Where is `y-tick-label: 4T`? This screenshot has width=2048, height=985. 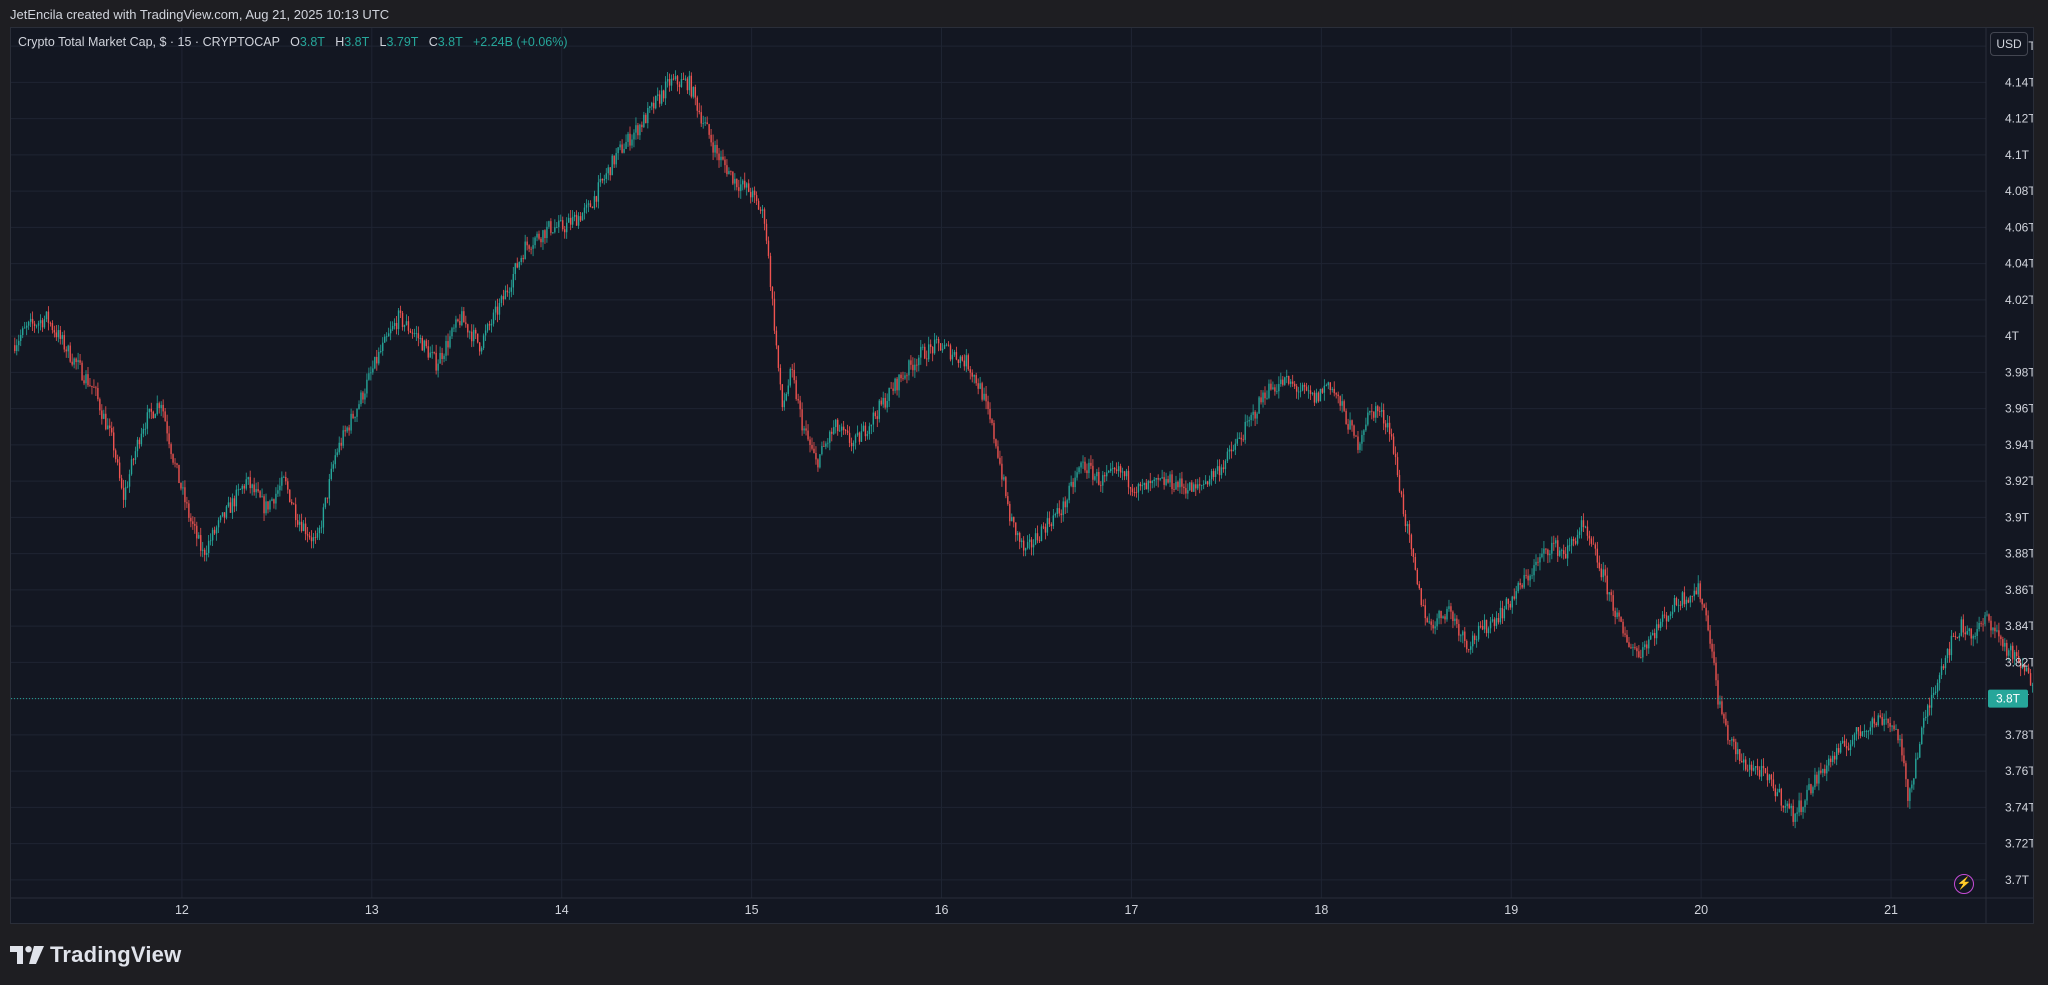
y-tick-label: 4T is located at coordinates (2012, 336).